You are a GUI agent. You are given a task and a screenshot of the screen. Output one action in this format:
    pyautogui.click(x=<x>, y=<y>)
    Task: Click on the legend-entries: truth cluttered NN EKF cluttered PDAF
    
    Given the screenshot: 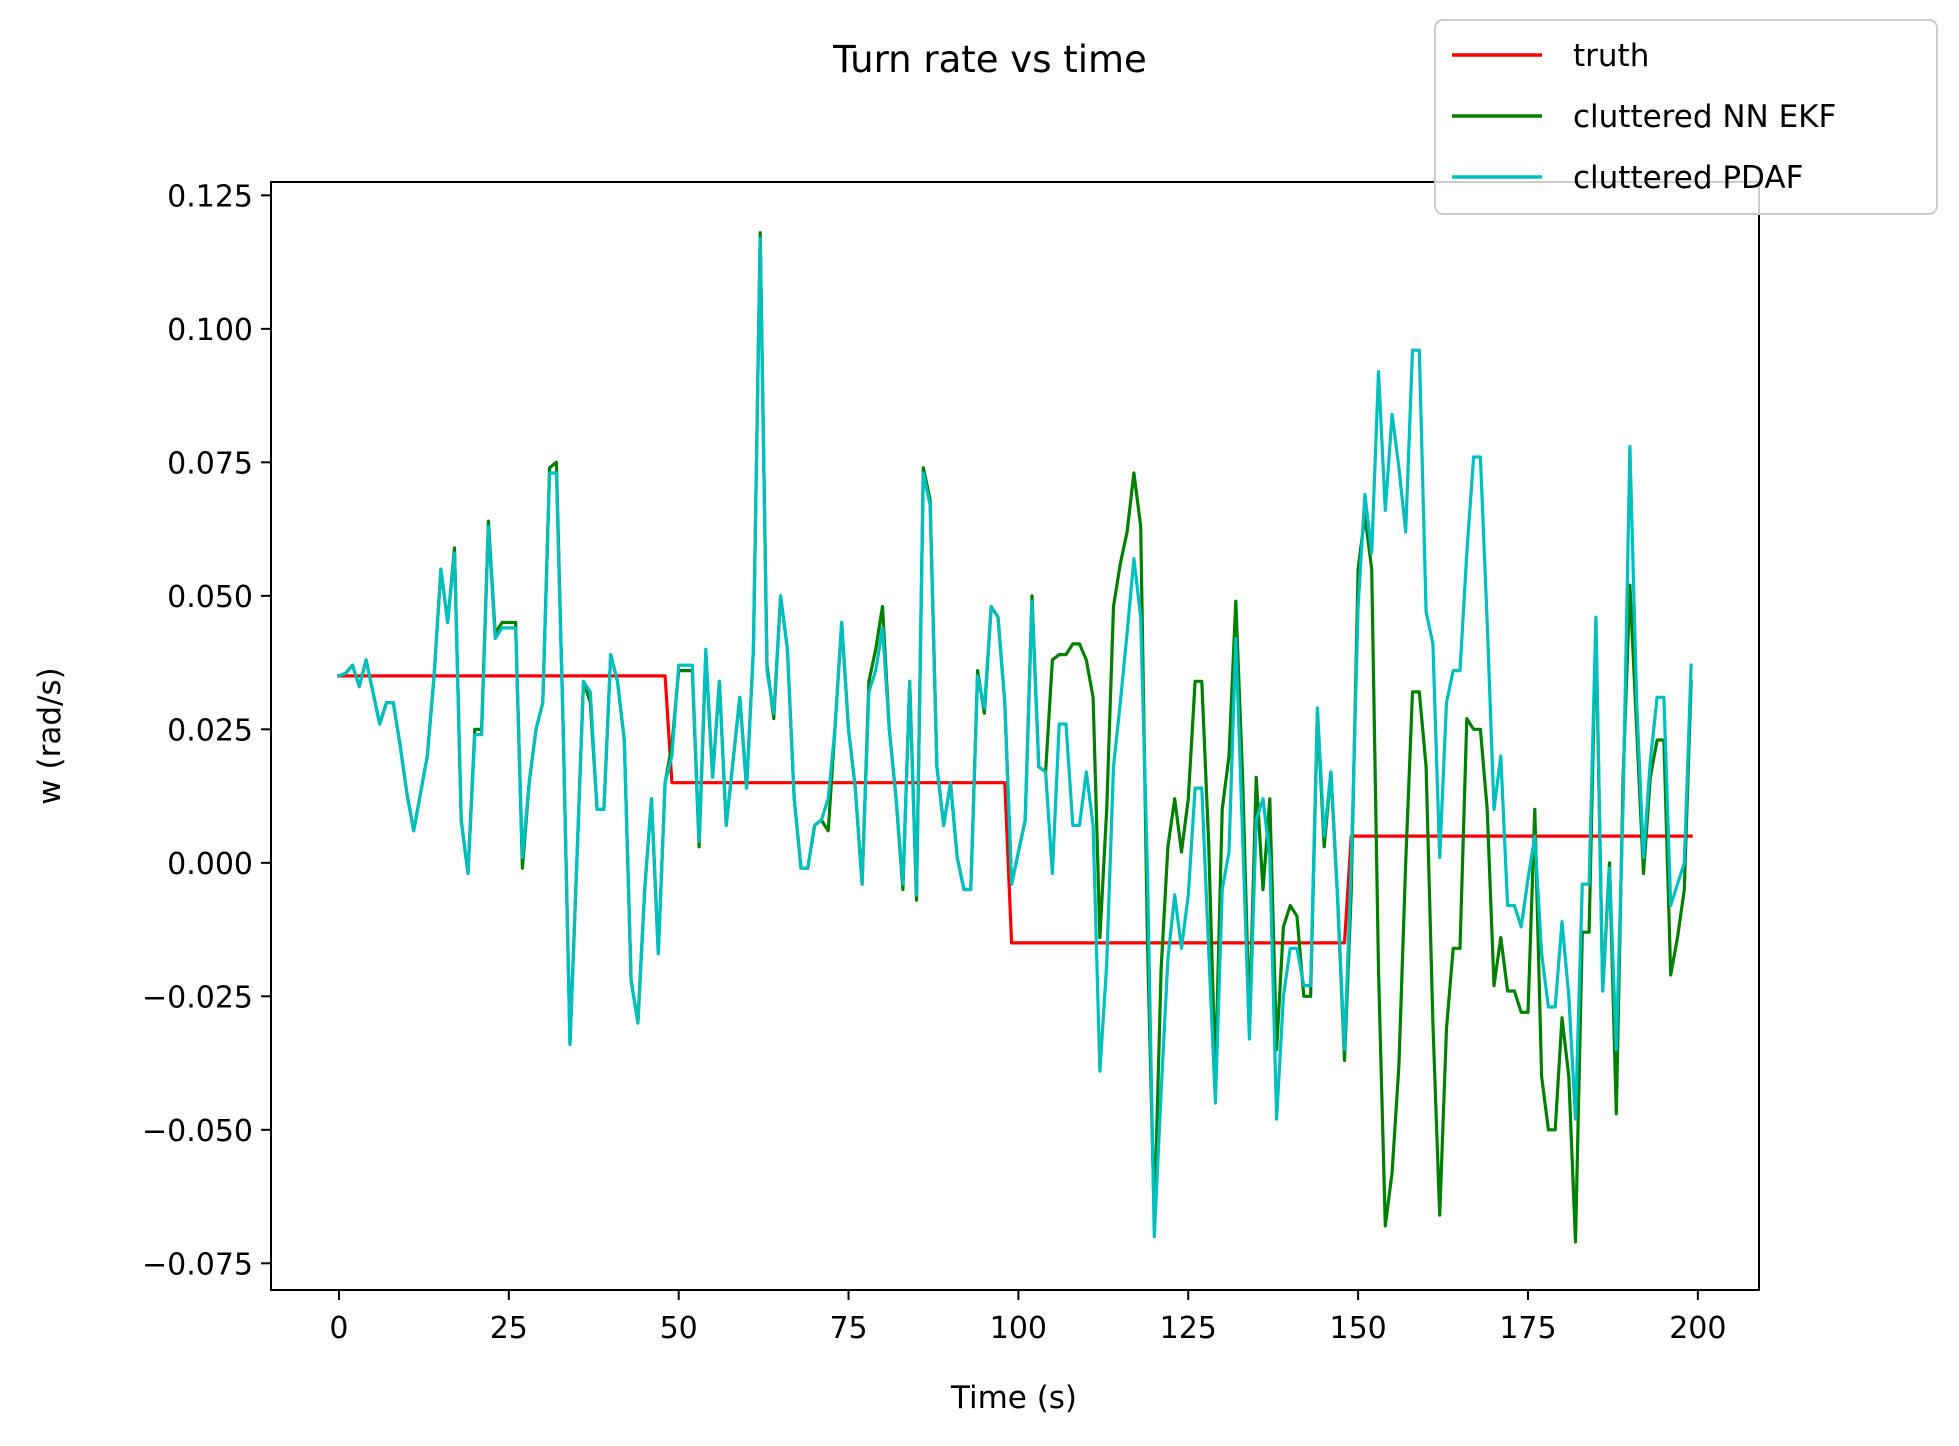 What is the action you would take?
    pyautogui.click(x=1644, y=117)
    